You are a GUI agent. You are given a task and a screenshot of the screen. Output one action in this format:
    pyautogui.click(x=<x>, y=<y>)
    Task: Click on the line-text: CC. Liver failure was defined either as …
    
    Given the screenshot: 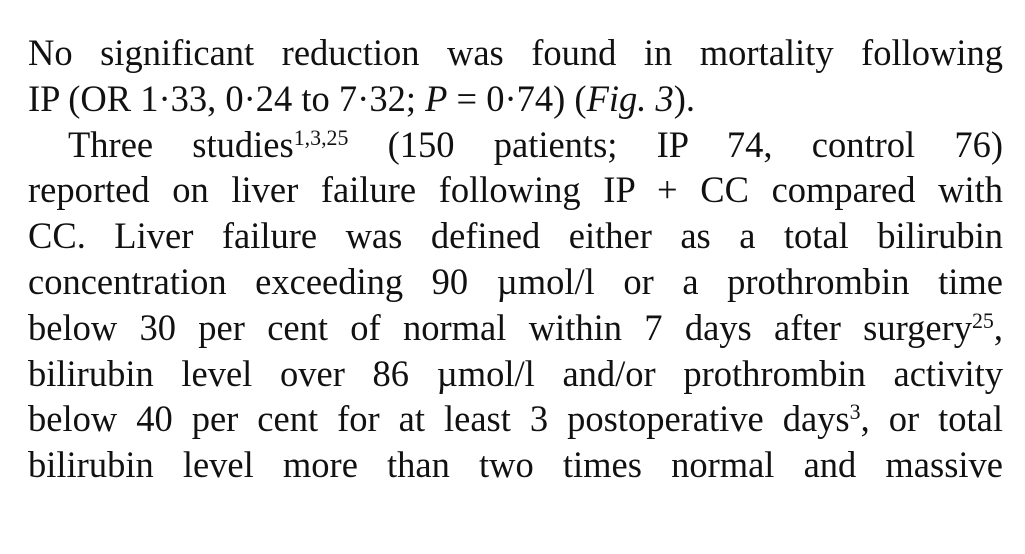 What is the action you would take?
    pyautogui.click(x=515, y=236)
    